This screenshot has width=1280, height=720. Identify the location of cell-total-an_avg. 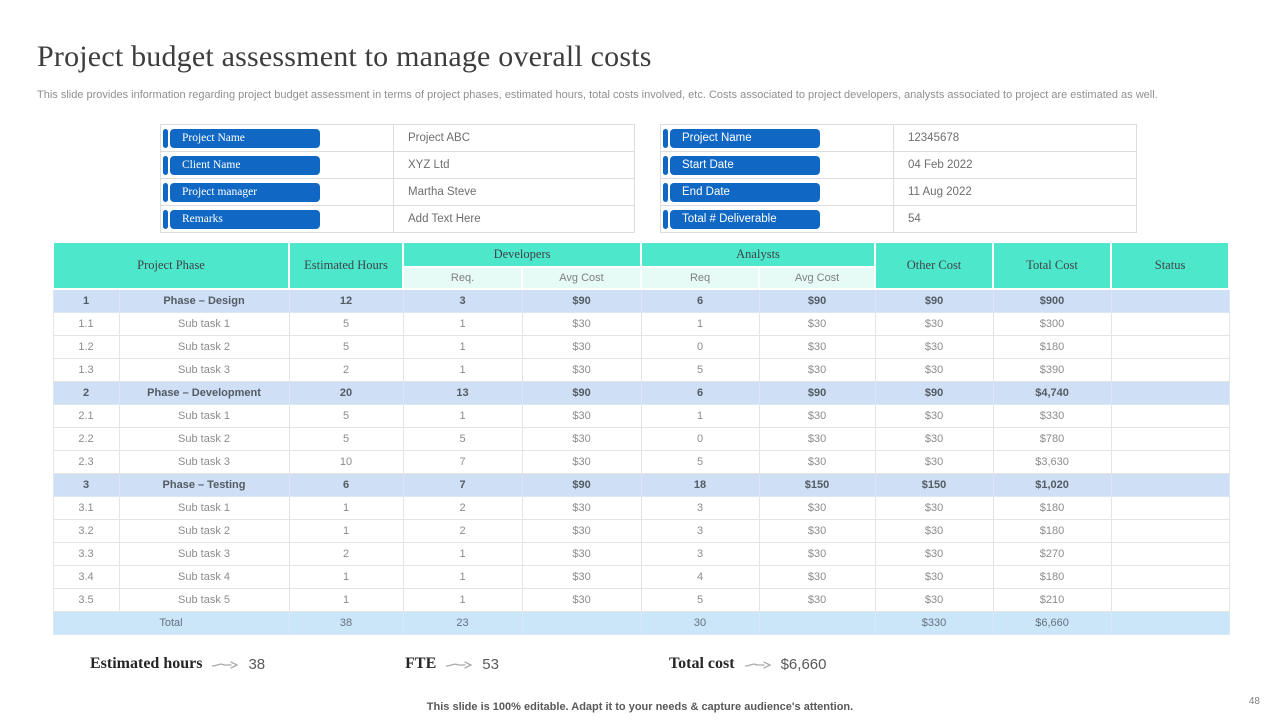
(817, 623).